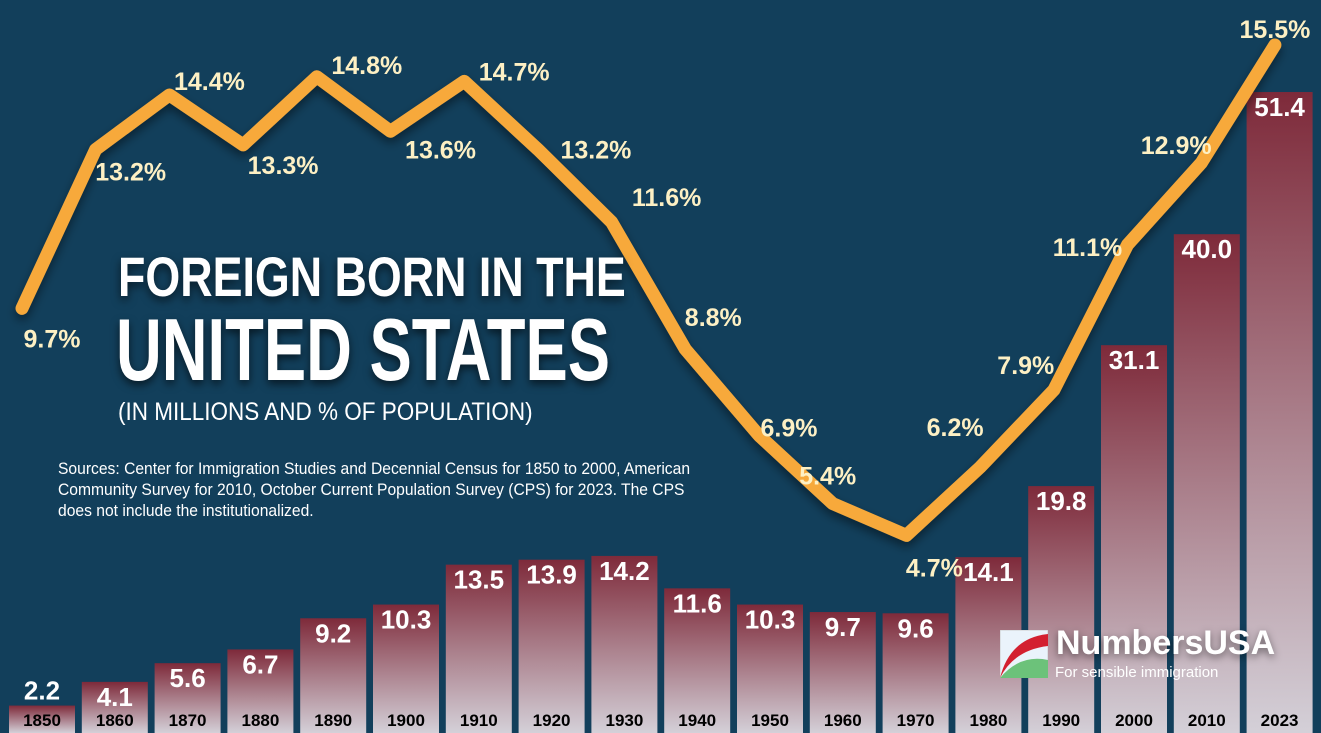 The width and height of the screenshot is (1321, 733). Describe the element at coordinates (1206, 249) in the screenshot. I see `bar-value-label: 40.0` at that location.